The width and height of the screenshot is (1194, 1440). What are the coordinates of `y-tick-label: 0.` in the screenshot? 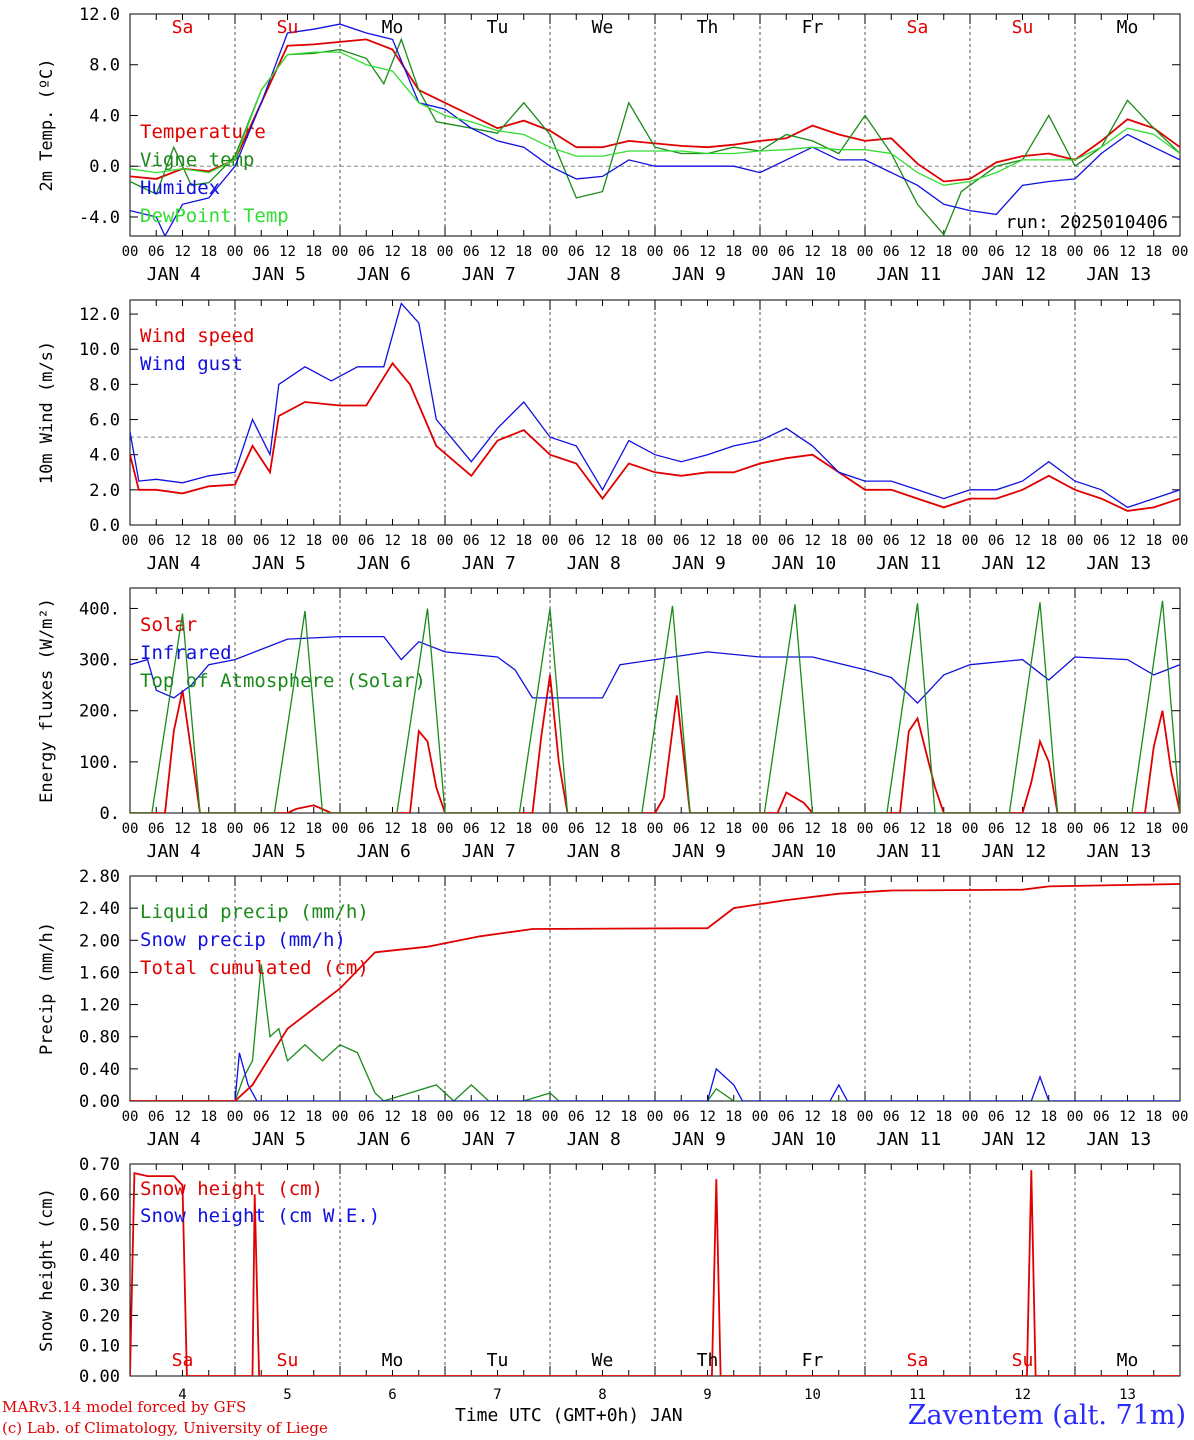 It's located at (110, 814).